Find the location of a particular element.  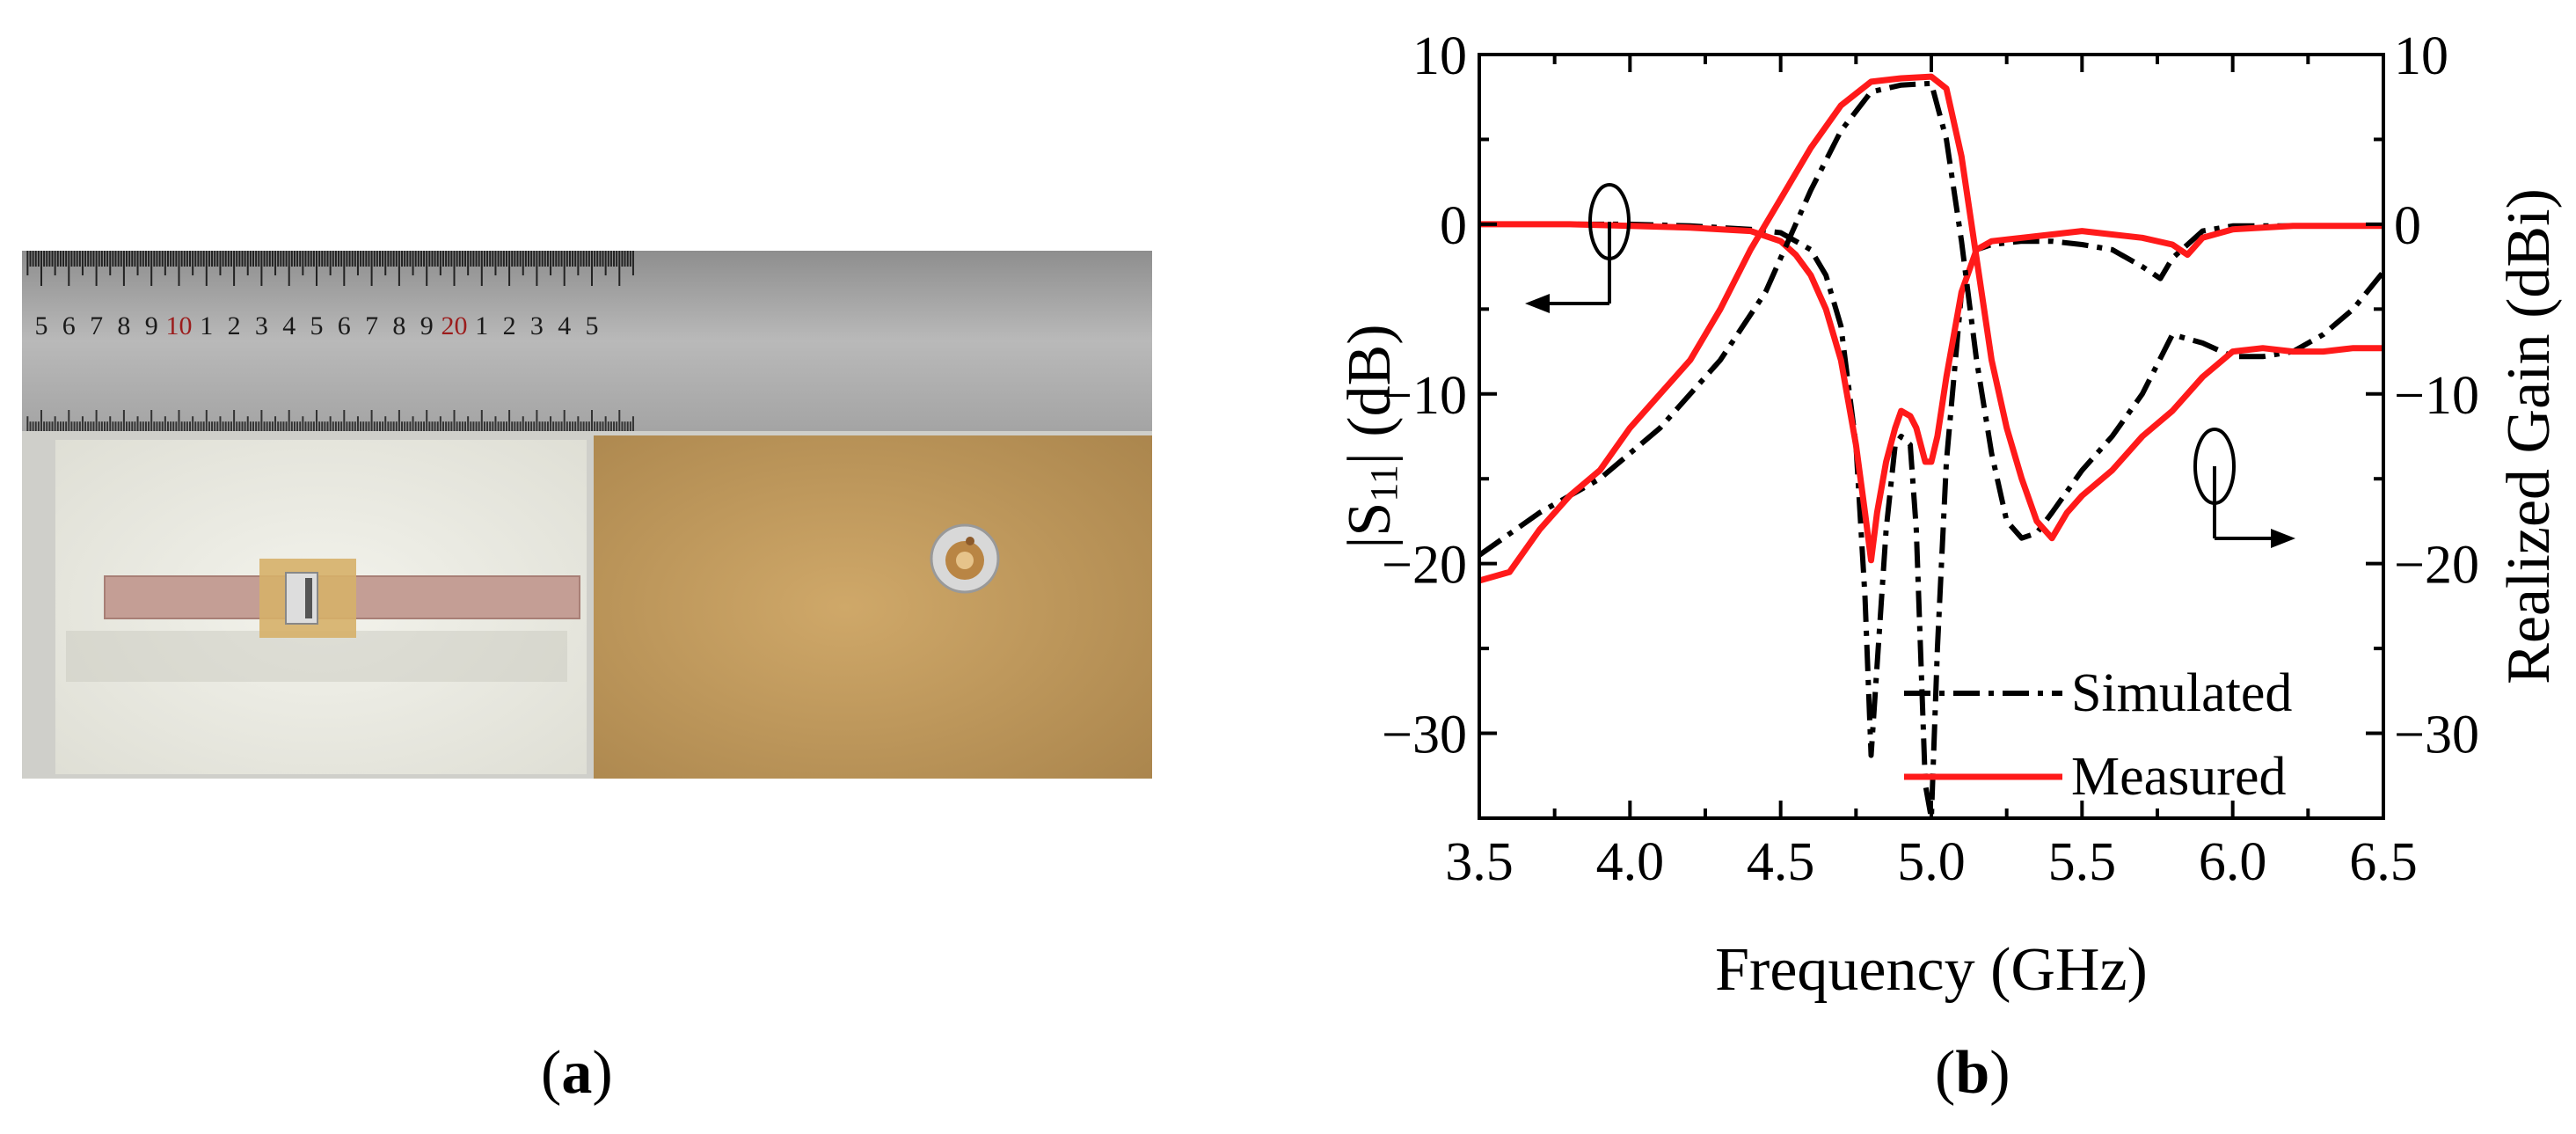

y-right-tick-label: 10 is located at coordinates (2421, 56).